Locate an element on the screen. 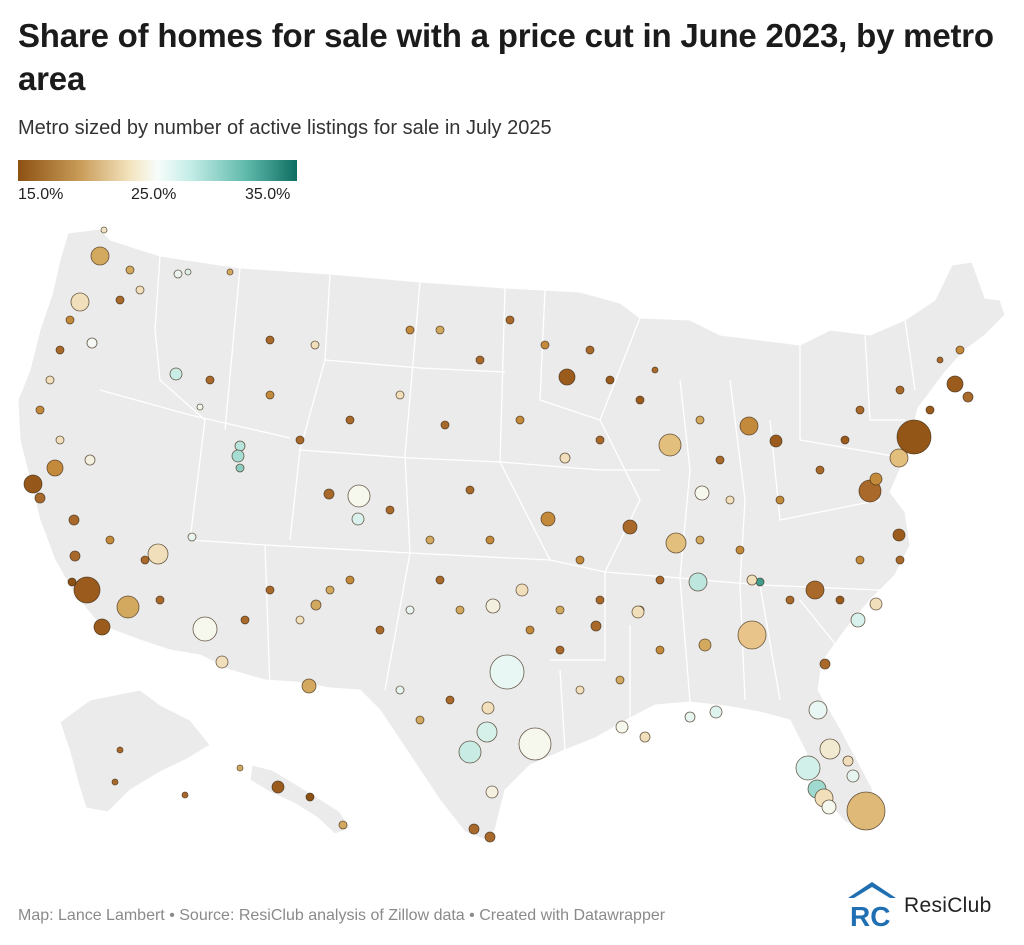  resiclub-logo-icon: RC is located at coordinates (872, 907).